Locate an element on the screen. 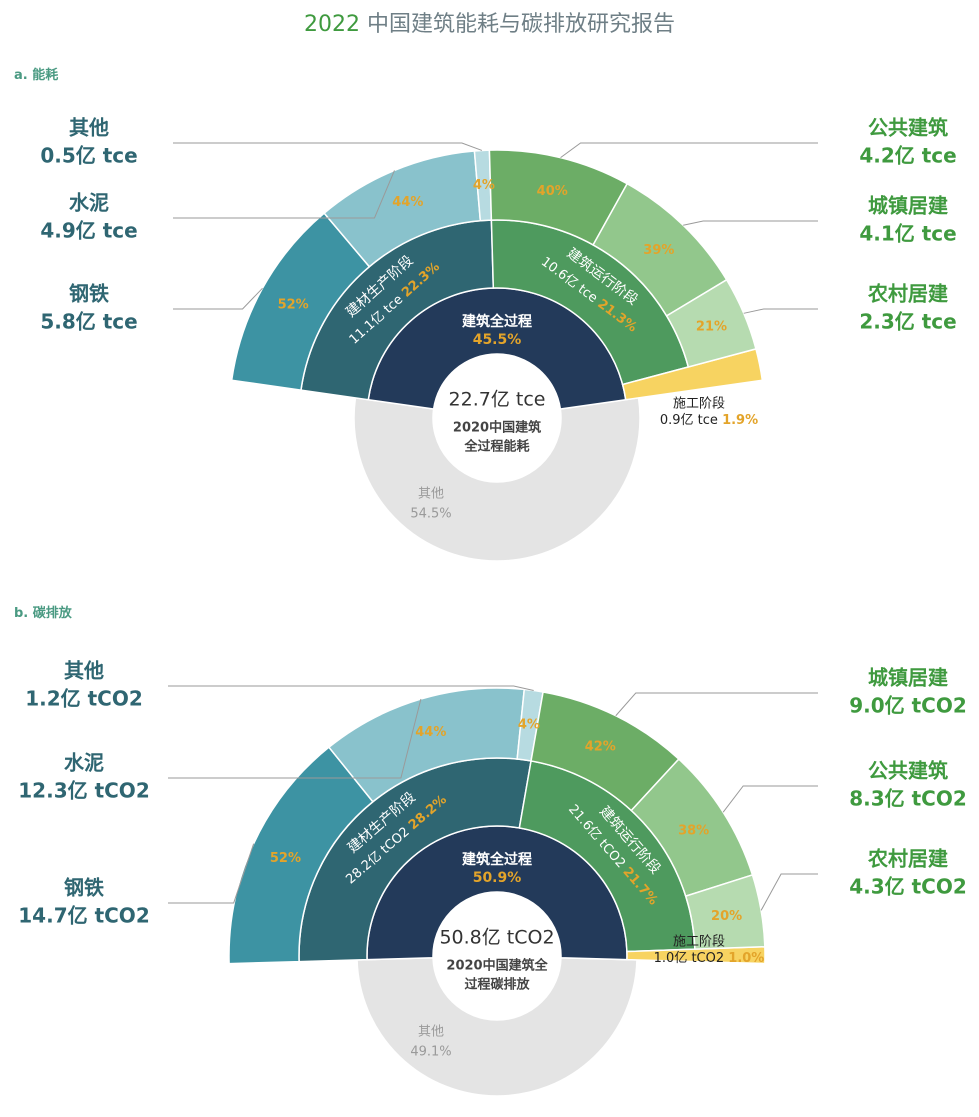 The height and width of the screenshot is (1117, 979). chart1-operation-2-leader is located at coordinates (780, 311).